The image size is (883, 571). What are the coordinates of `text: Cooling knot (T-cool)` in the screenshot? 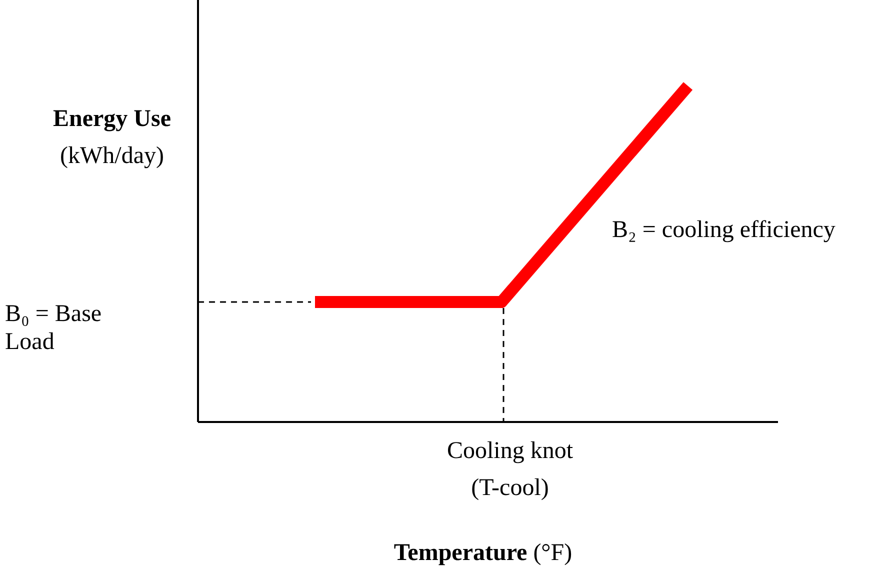 It's located at (510, 469).